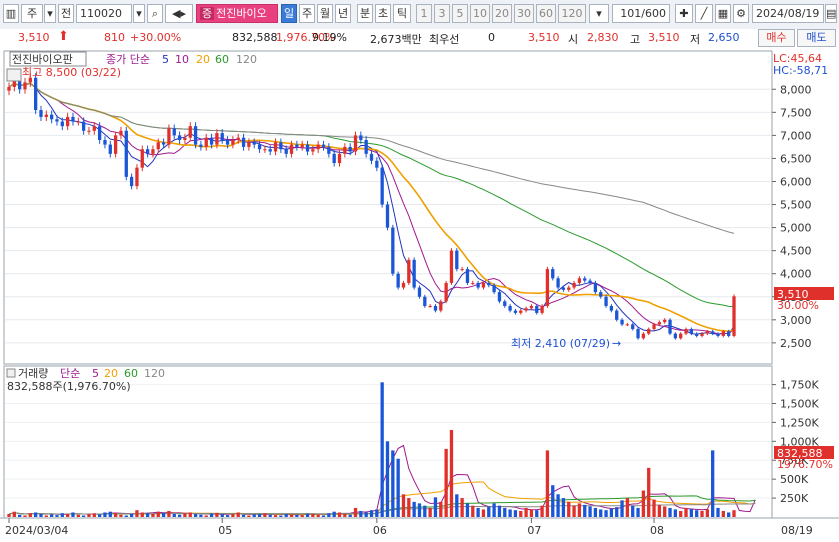 Image resolution: width=839 pixels, height=542 pixels. Describe the element at coordinates (572, 13) in the screenshot. I see `step-120: 120` at that location.